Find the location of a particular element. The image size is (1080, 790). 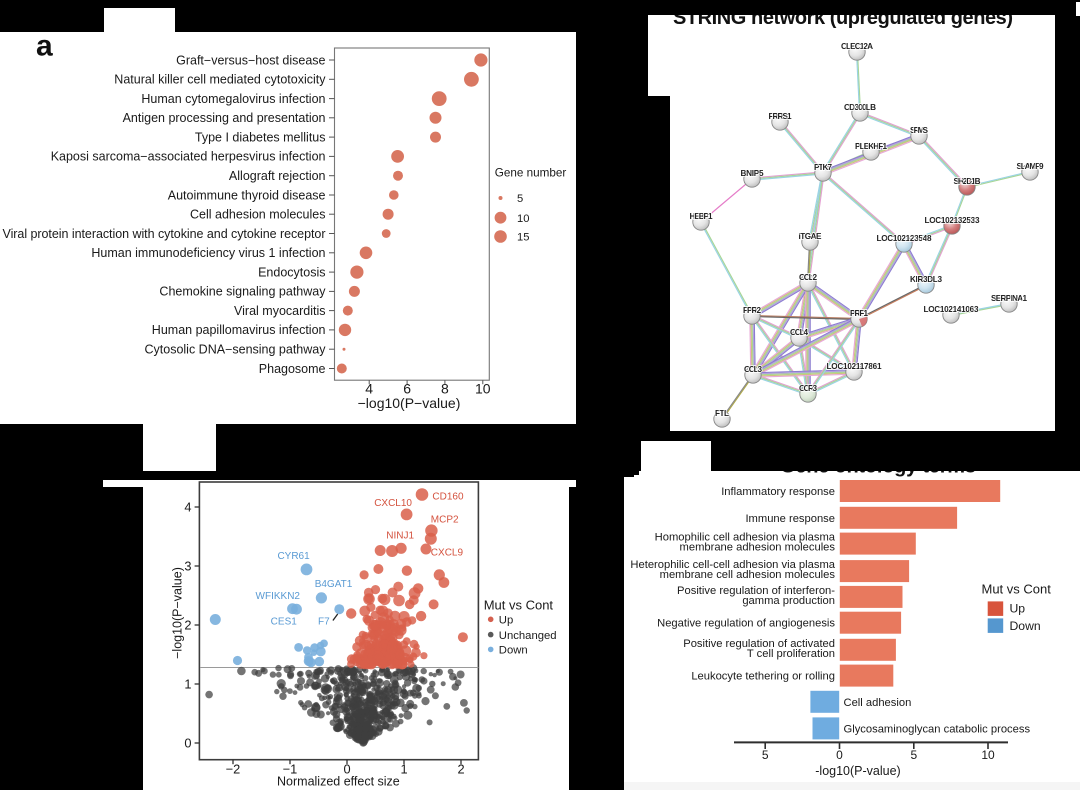

svg-text: Cytosolic DNA−sensing pathway is located at coordinates (236, 350).